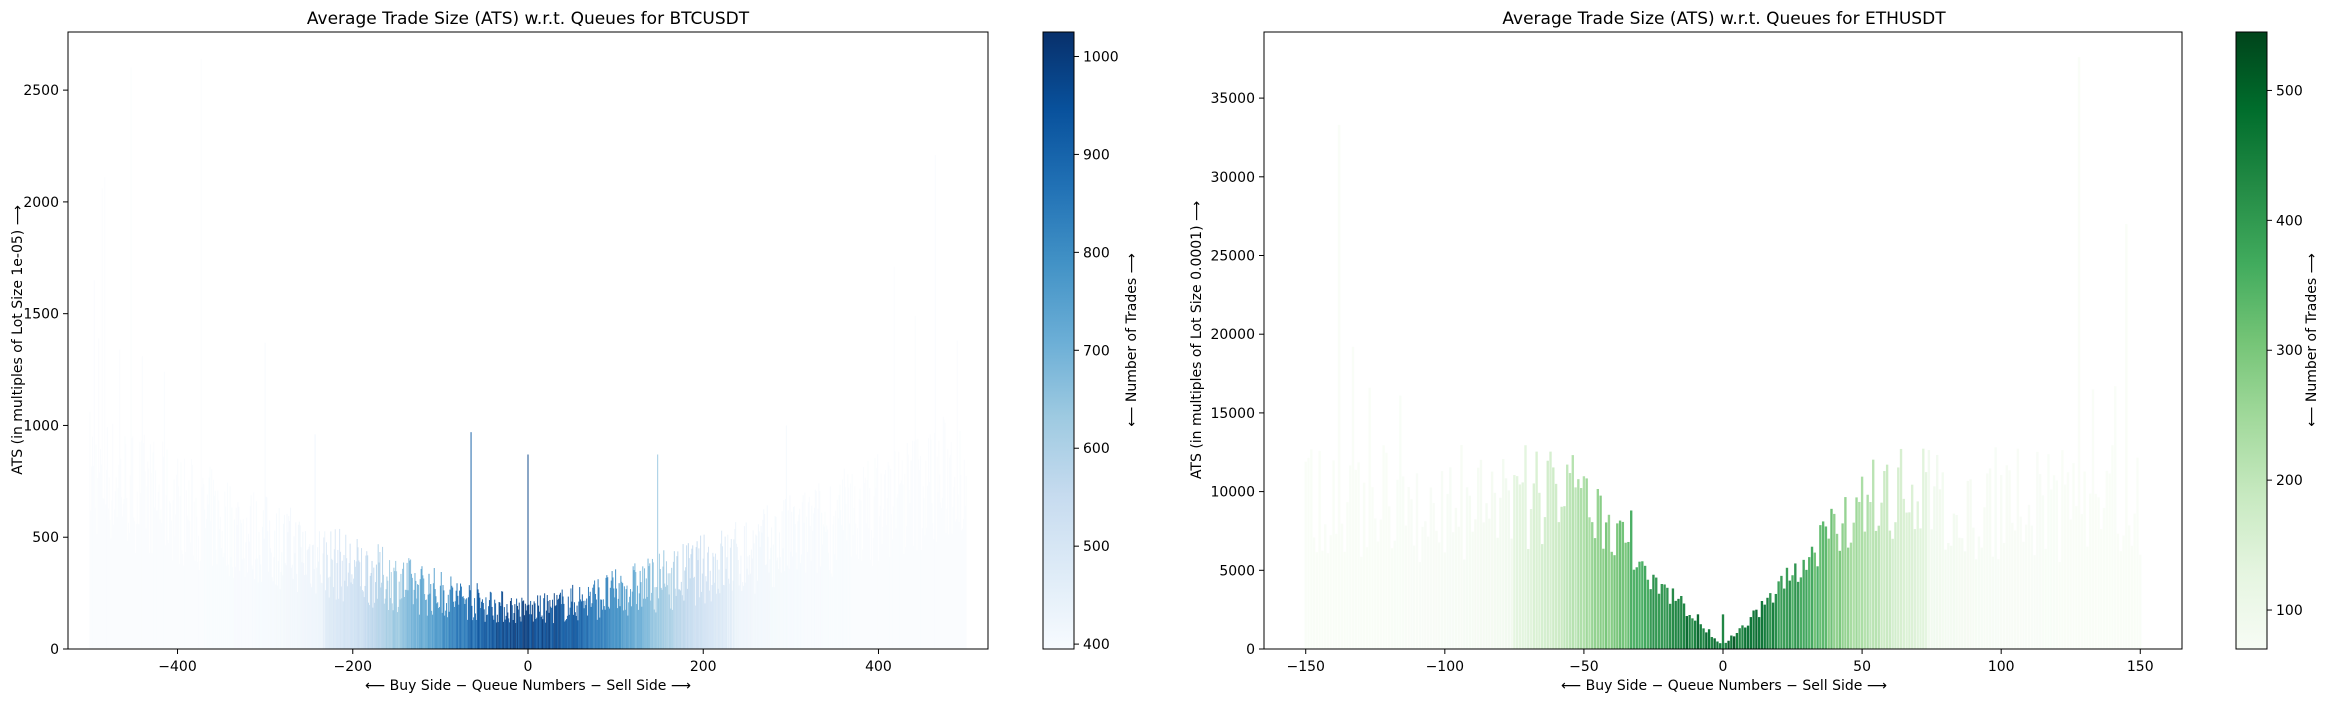  What do you see at coordinates (1058, 340) in the screenshot?
I see `btc-colorbar-gradient` at bounding box center [1058, 340].